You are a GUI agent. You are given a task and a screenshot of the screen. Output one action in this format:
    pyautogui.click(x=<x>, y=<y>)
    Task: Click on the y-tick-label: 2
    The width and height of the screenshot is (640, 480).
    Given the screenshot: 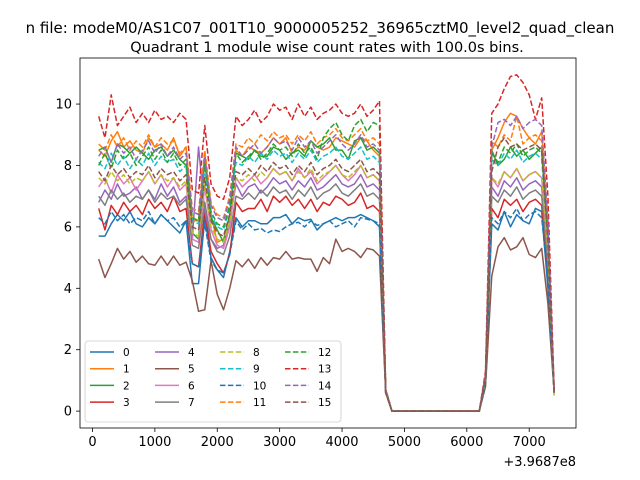 What is the action you would take?
    pyautogui.click(x=68, y=350)
    